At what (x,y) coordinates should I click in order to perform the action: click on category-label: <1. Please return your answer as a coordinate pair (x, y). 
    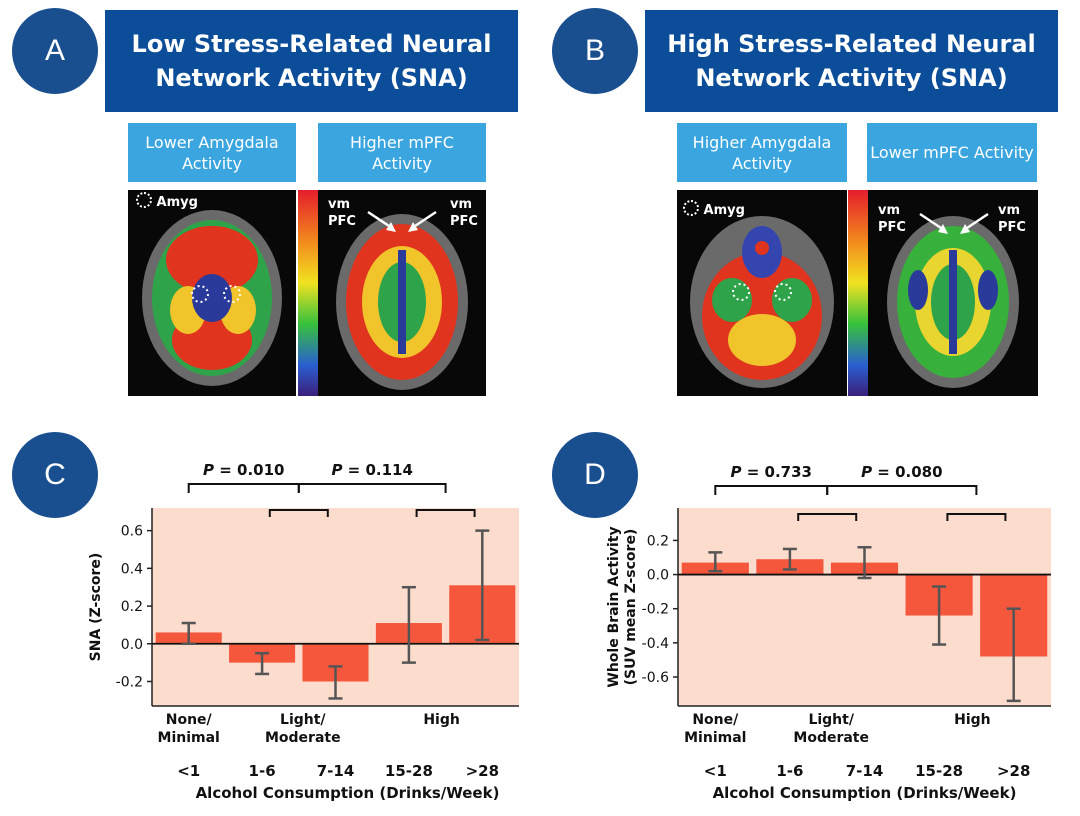
    Looking at the image, I should click on (715, 771).